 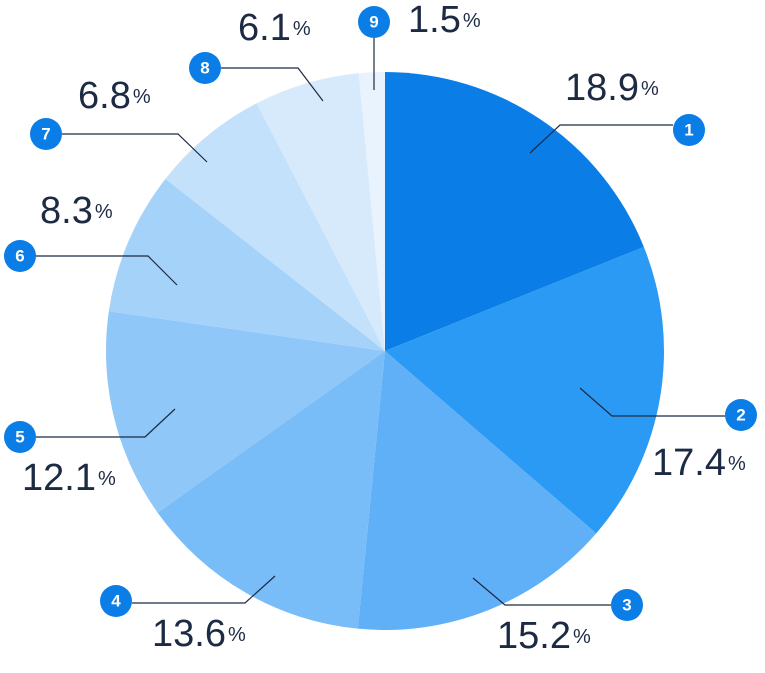 I want to click on data-label-value: 17.4, so click(x=689, y=463).